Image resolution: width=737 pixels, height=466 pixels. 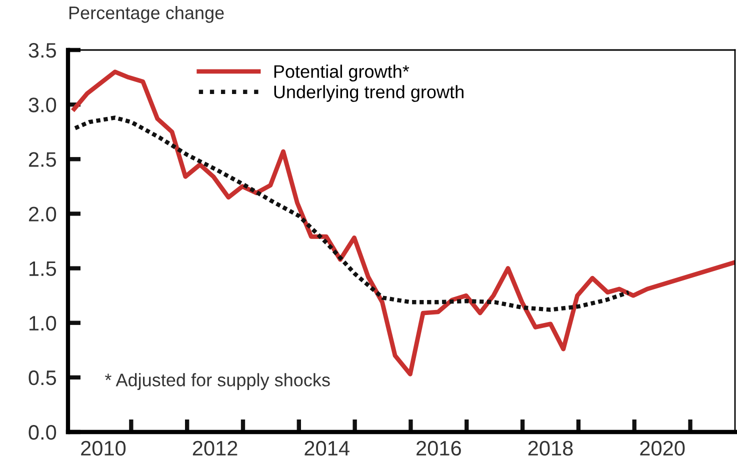 I want to click on annotation: * Adjusted for supply shocks, so click(x=217, y=381).